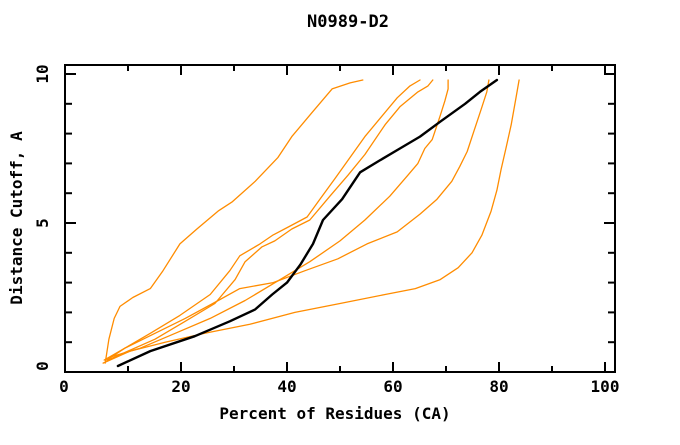 This screenshot has height=445, width=680. What do you see at coordinates (348, 22) in the screenshot?
I see `chart-title: N0989-D2` at bounding box center [348, 22].